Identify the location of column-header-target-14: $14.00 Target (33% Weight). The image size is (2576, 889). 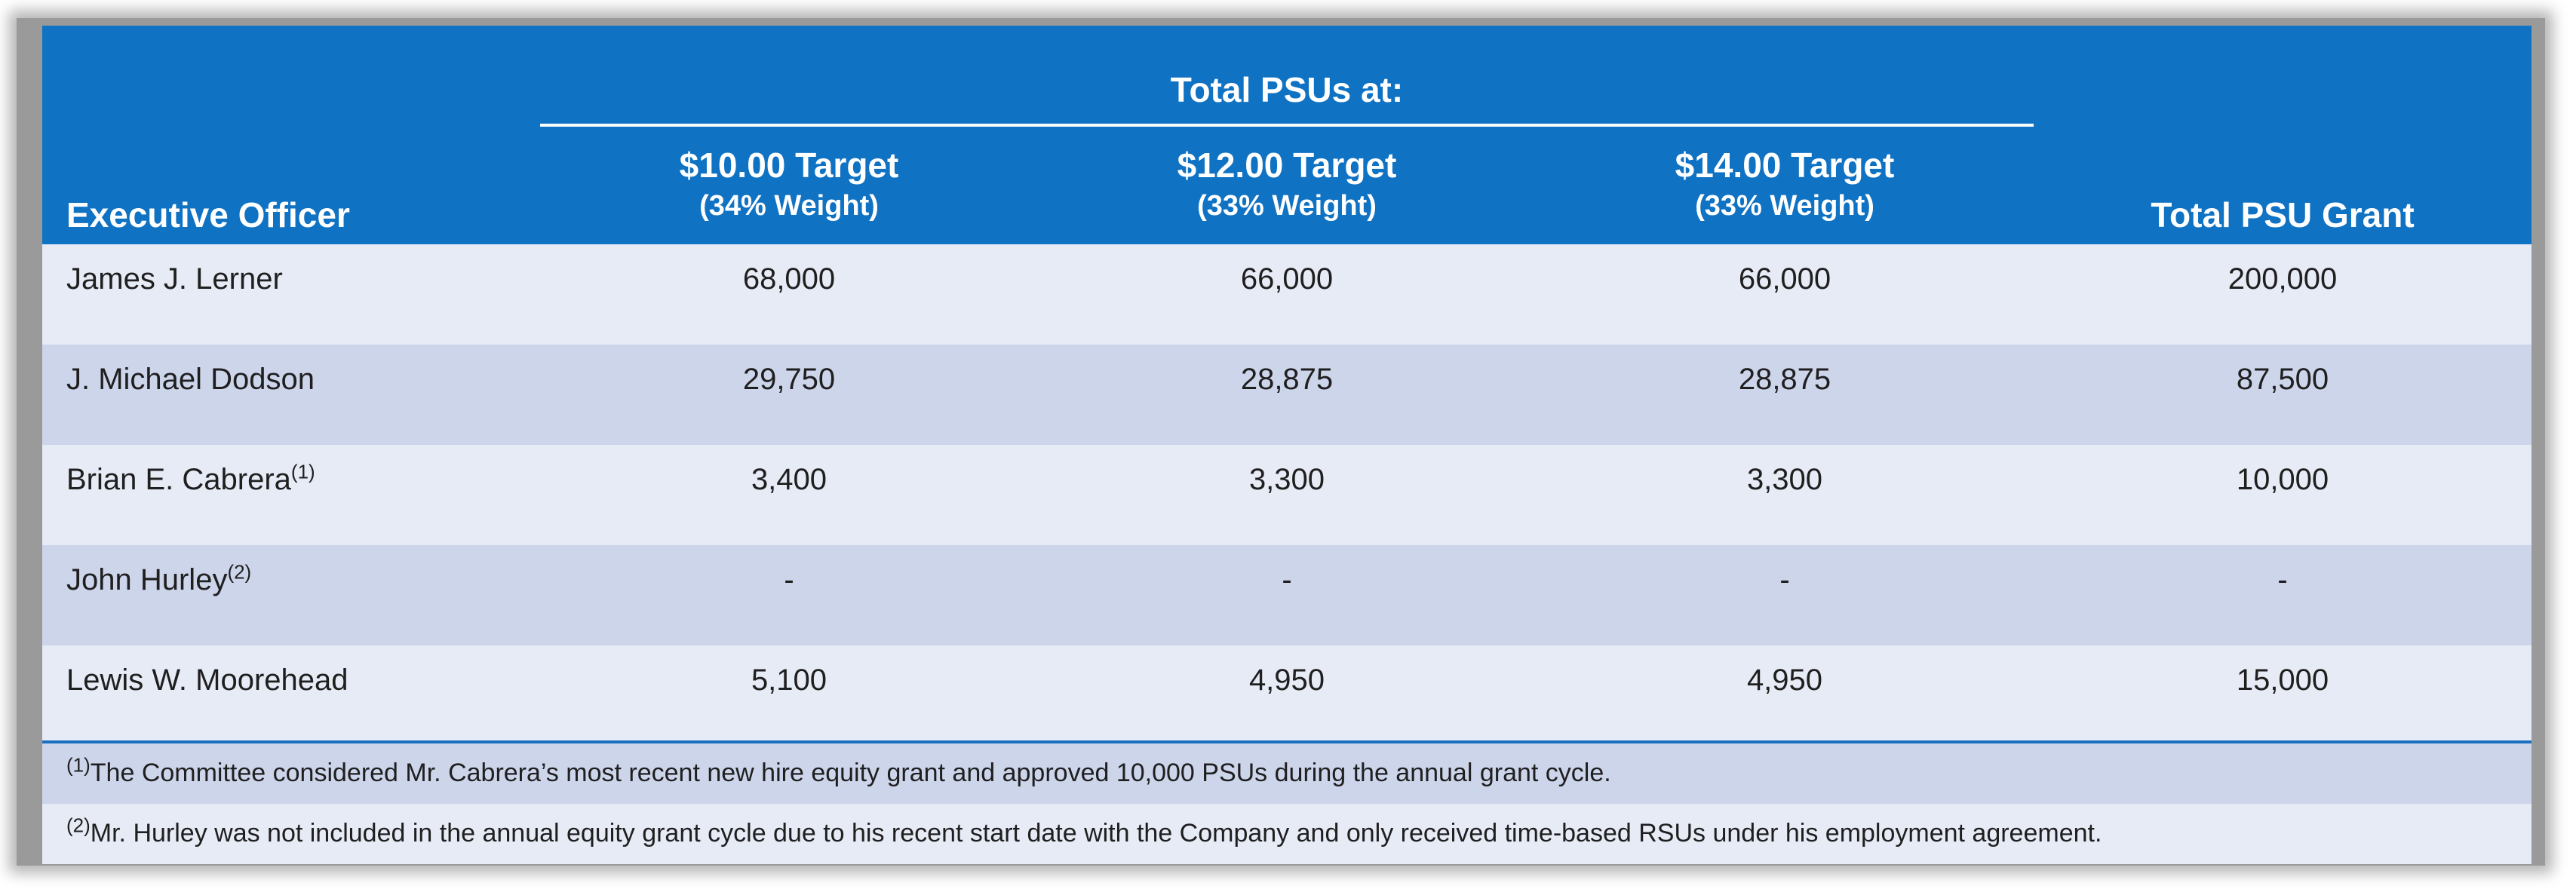
(1785, 184).